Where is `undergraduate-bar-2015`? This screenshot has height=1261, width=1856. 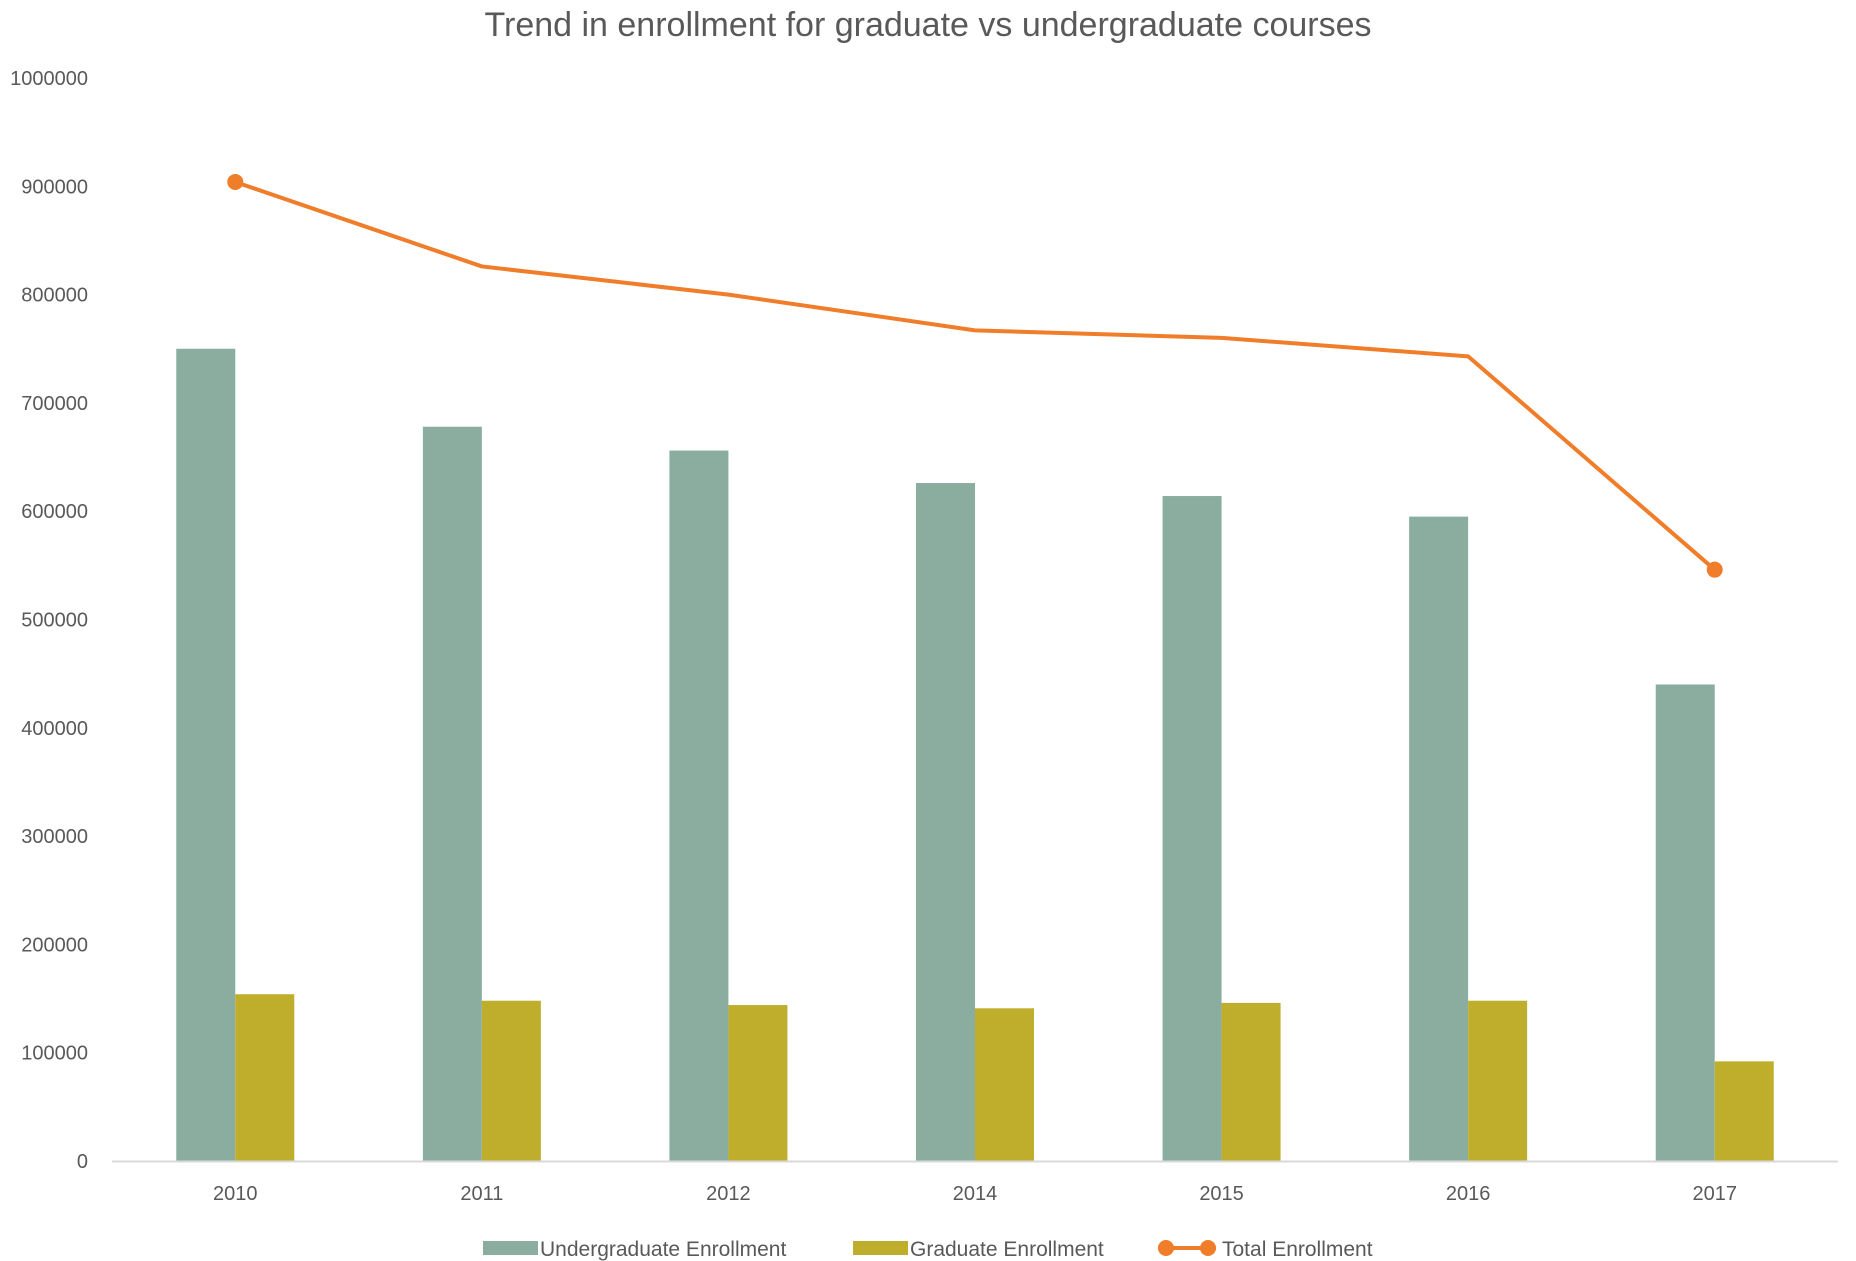 undergraduate-bar-2015 is located at coordinates (1192, 829).